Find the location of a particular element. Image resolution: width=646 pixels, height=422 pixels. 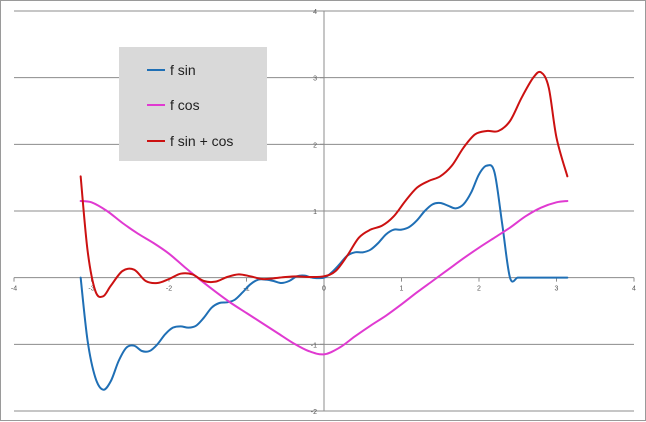

x-tick-label: -2 is located at coordinates (169, 289).